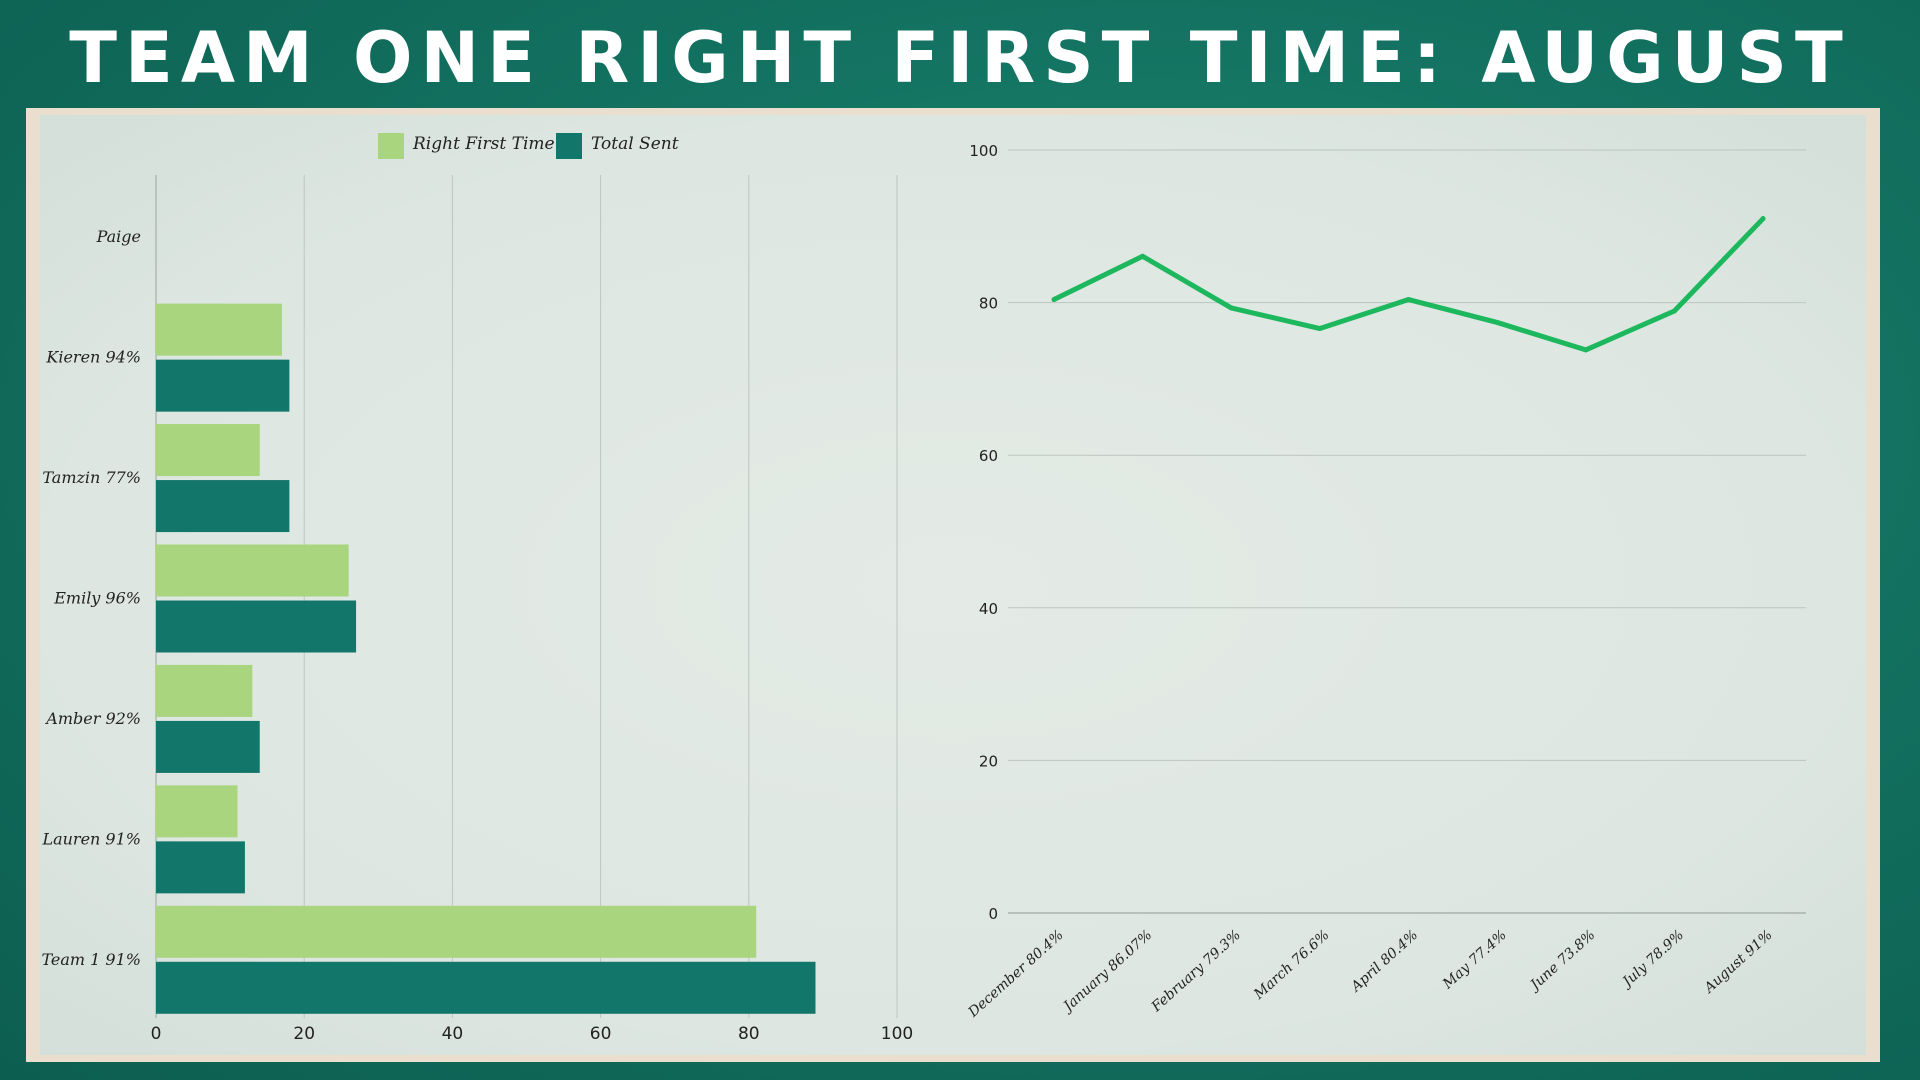 This screenshot has width=1920, height=1080. What do you see at coordinates (988, 456) in the screenshot?
I see `line-y-tick-label: 60` at bounding box center [988, 456].